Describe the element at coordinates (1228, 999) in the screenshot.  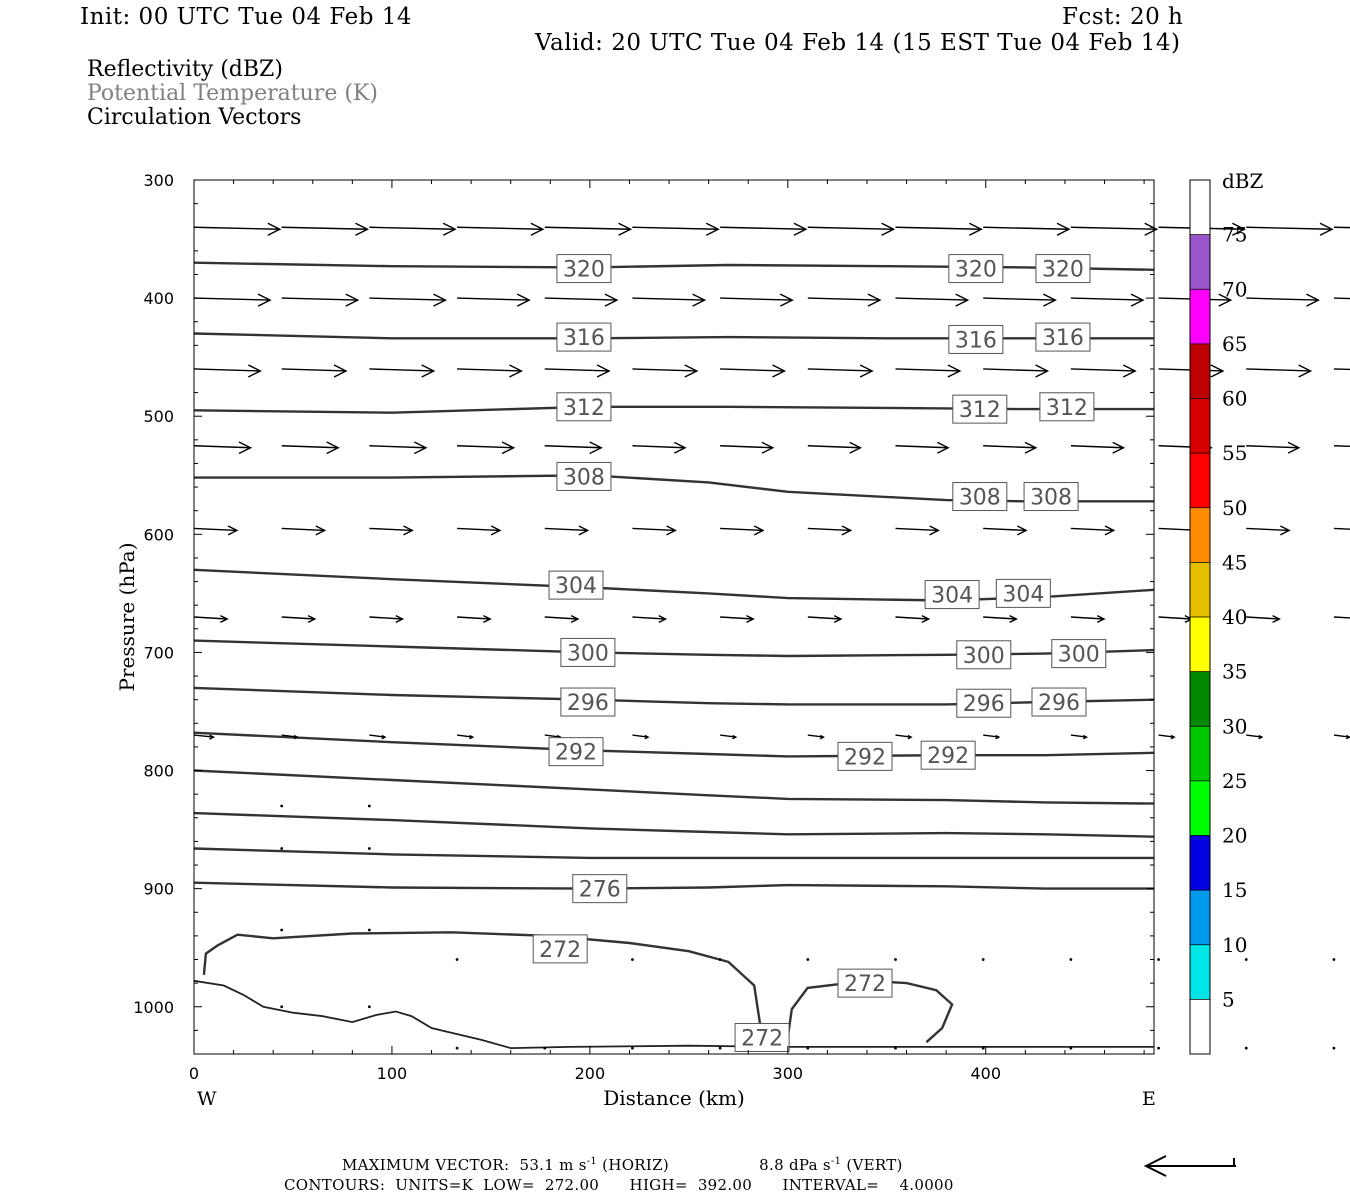
I see `colorbar-level-label: 5` at that location.